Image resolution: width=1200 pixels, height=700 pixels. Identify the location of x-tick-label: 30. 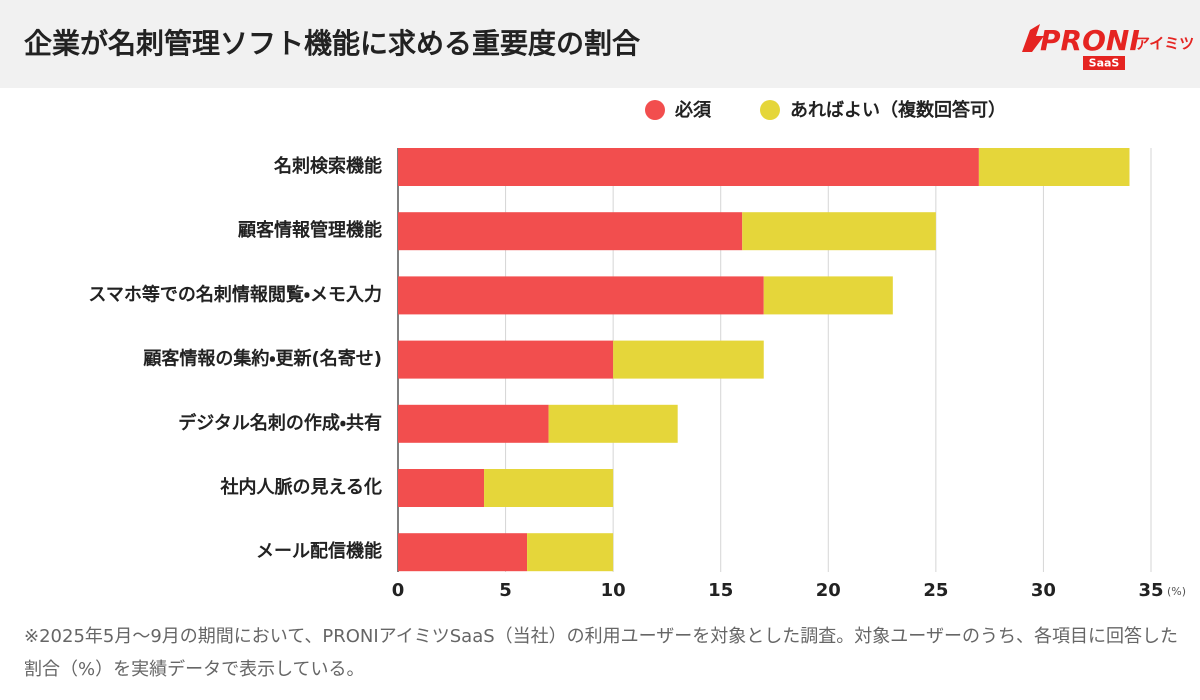
(1043, 590).